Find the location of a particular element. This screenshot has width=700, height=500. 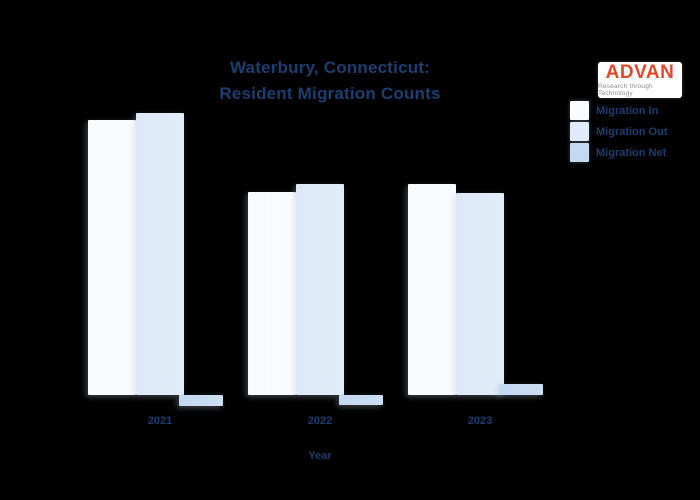

advan-logo: ADVAN Research through Technology is located at coordinates (640, 80).